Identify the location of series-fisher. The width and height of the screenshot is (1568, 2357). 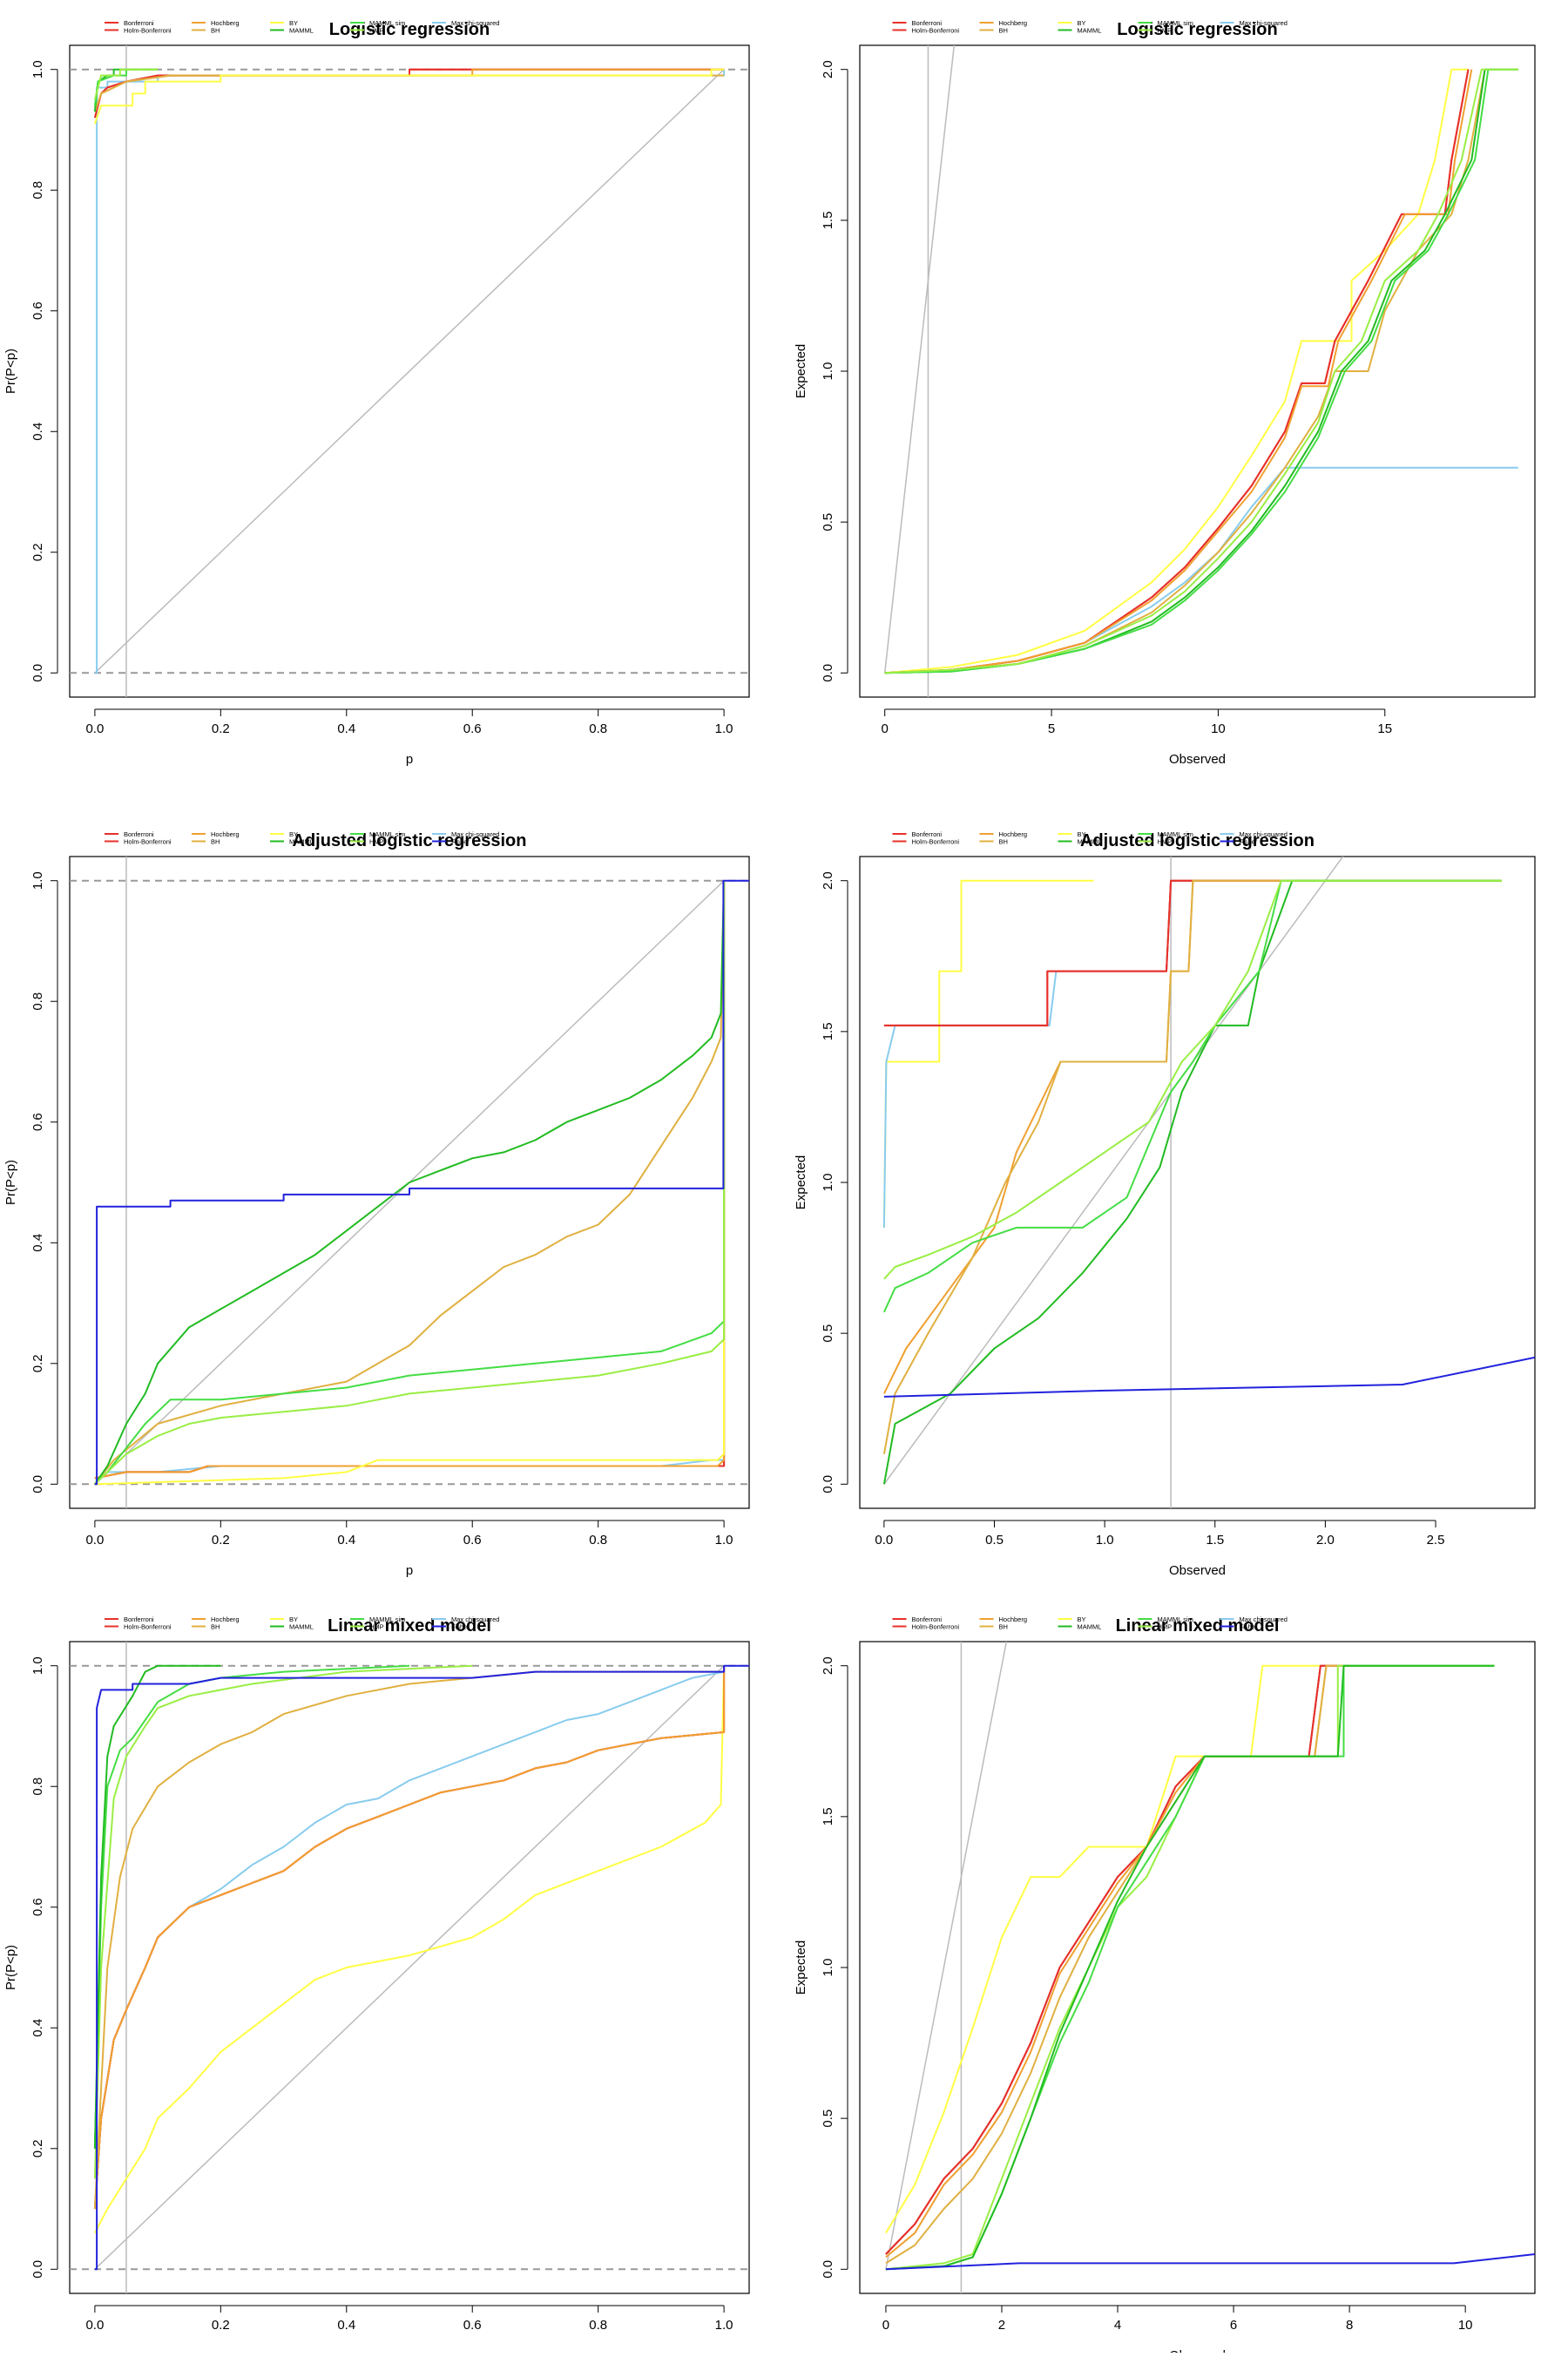
(1210, 2262).